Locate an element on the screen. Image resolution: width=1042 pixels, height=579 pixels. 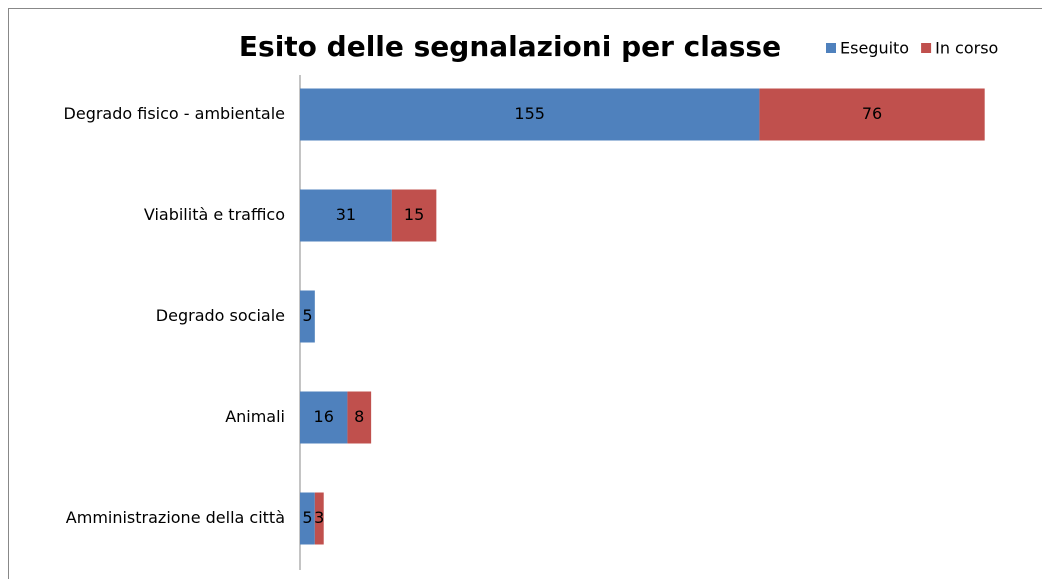
value-label: 8 is located at coordinates (359, 416).